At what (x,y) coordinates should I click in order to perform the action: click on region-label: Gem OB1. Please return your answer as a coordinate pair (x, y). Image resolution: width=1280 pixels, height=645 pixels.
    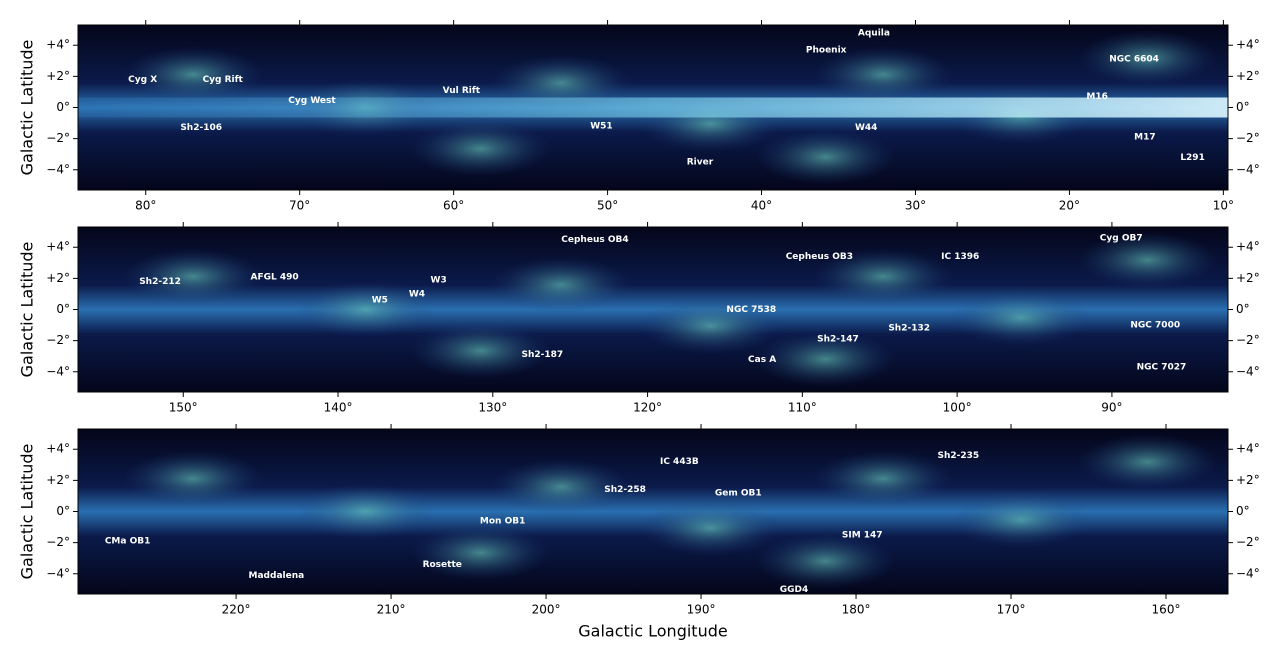
    Looking at the image, I should click on (738, 493).